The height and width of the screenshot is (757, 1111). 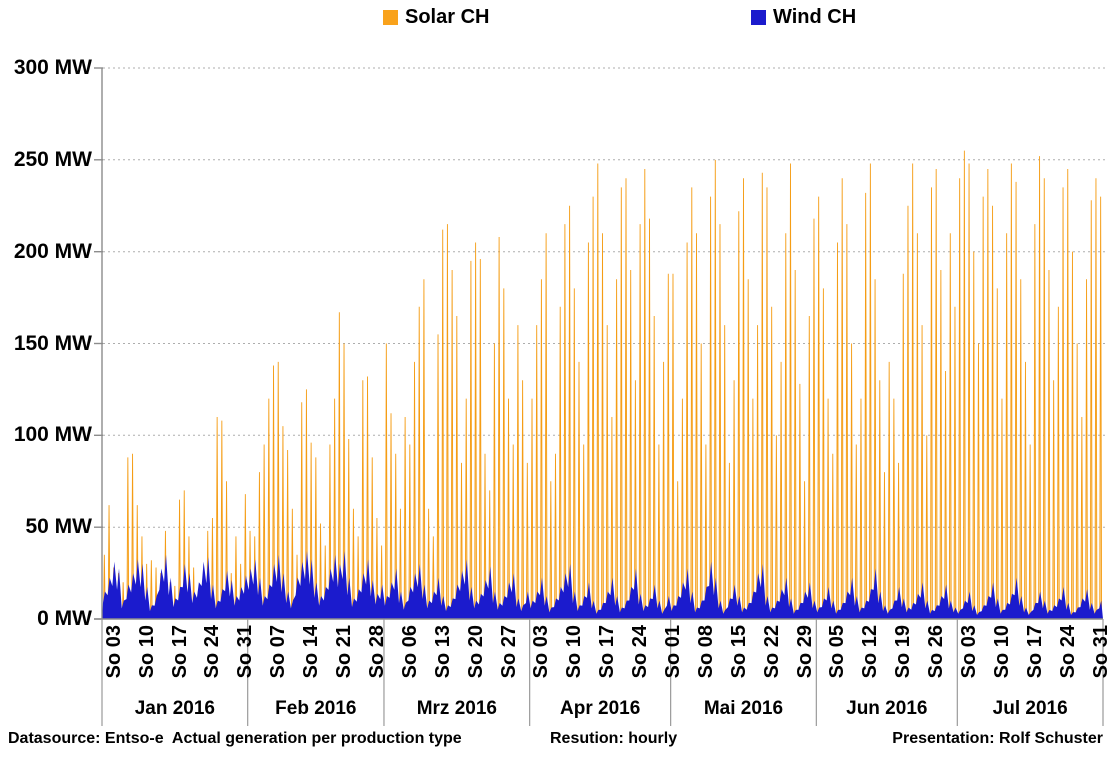 I want to click on x-axis-label: So 07, so click(x=278, y=652).